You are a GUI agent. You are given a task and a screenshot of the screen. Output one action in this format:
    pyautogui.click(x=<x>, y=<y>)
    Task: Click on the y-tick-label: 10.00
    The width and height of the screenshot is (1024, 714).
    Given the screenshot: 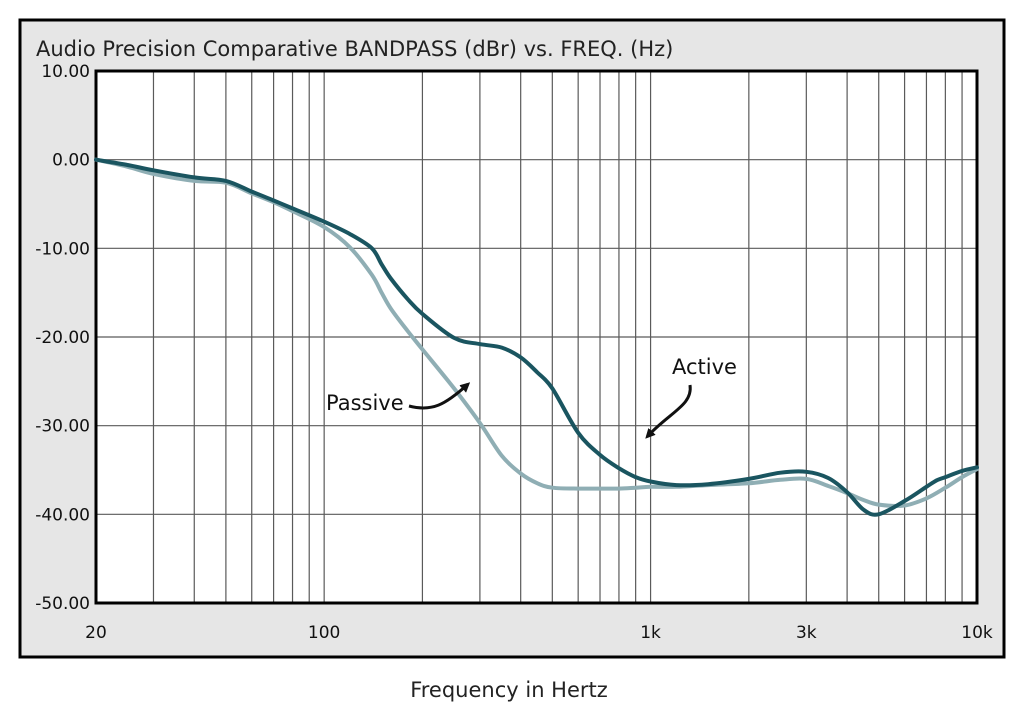 What is the action you would take?
    pyautogui.click(x=65, y=72)
    